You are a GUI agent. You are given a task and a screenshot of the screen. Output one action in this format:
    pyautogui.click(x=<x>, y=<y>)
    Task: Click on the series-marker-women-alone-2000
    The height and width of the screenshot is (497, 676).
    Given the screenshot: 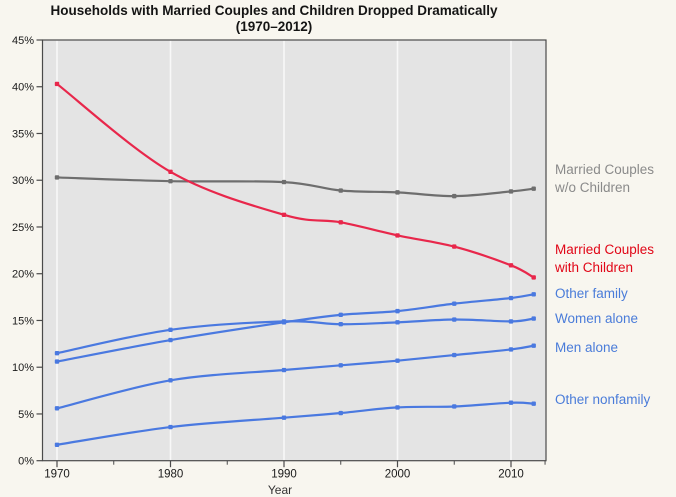 What is the action you would take?
    pyautogui.click(x=397, y=322)
    